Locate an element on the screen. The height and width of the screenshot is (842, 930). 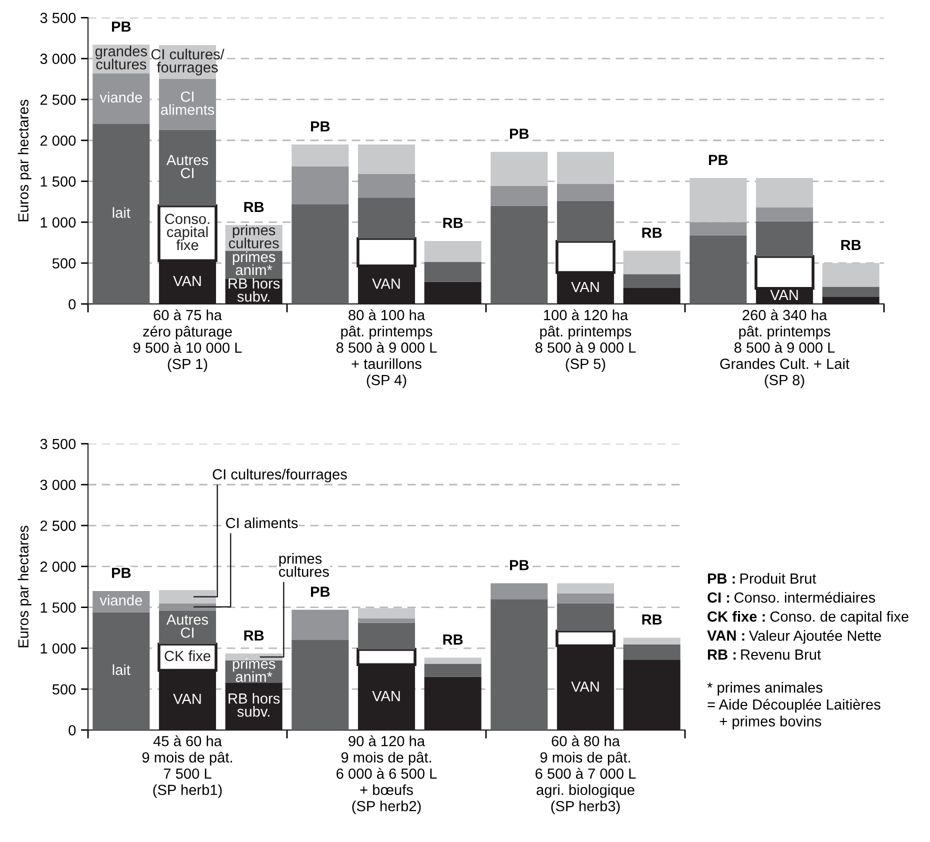
text: CK fixe : Conso. de capital fixe is located at coordinates (808, 618).